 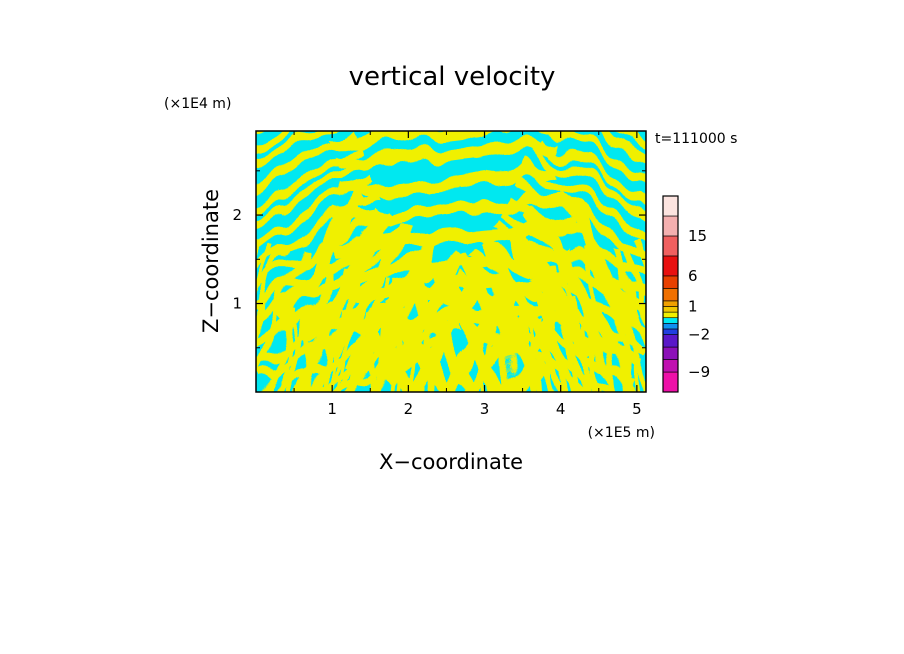 What do you see at coordinates (197, 104) in the screenshot?
I see `y-unit-label: (×1E4 m)` at bounding box center [197, 104].